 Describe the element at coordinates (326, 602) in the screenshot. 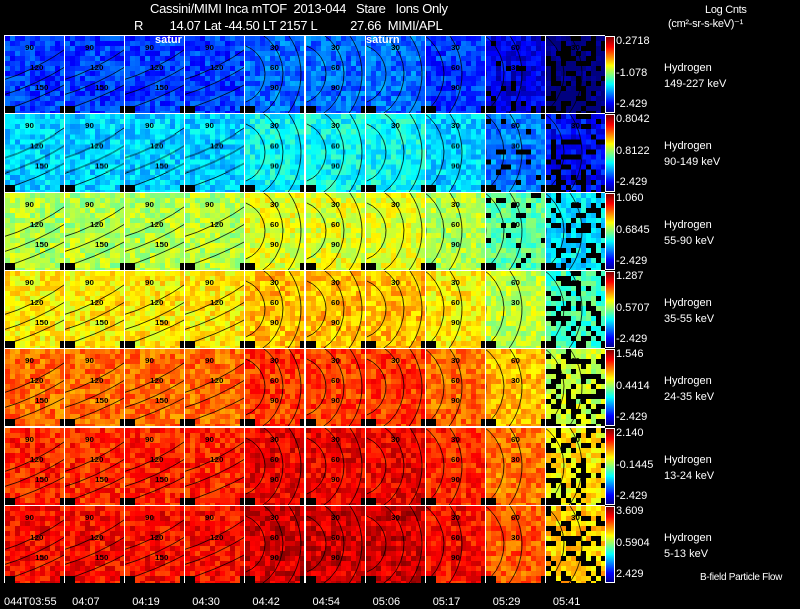

I see `time-tick-label: 04:54` at that location.